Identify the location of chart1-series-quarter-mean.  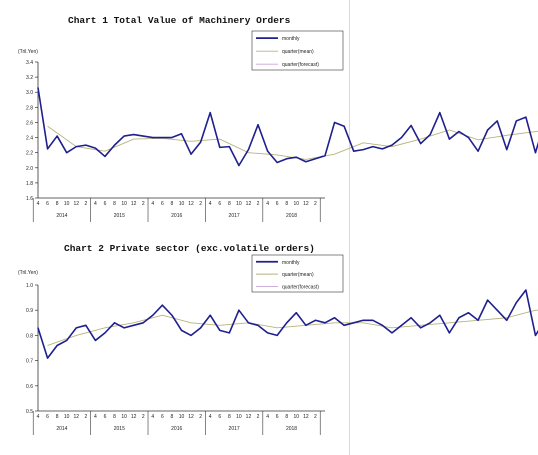
(292, 142).